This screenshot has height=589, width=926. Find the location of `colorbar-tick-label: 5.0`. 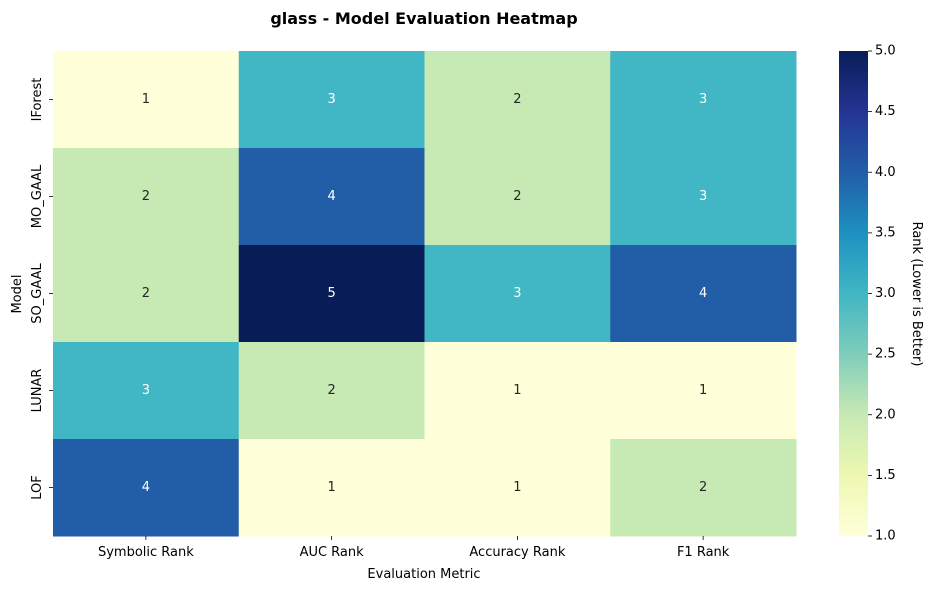

colorbar-tick-label: 5.0 is located at coordinates (885, 51).